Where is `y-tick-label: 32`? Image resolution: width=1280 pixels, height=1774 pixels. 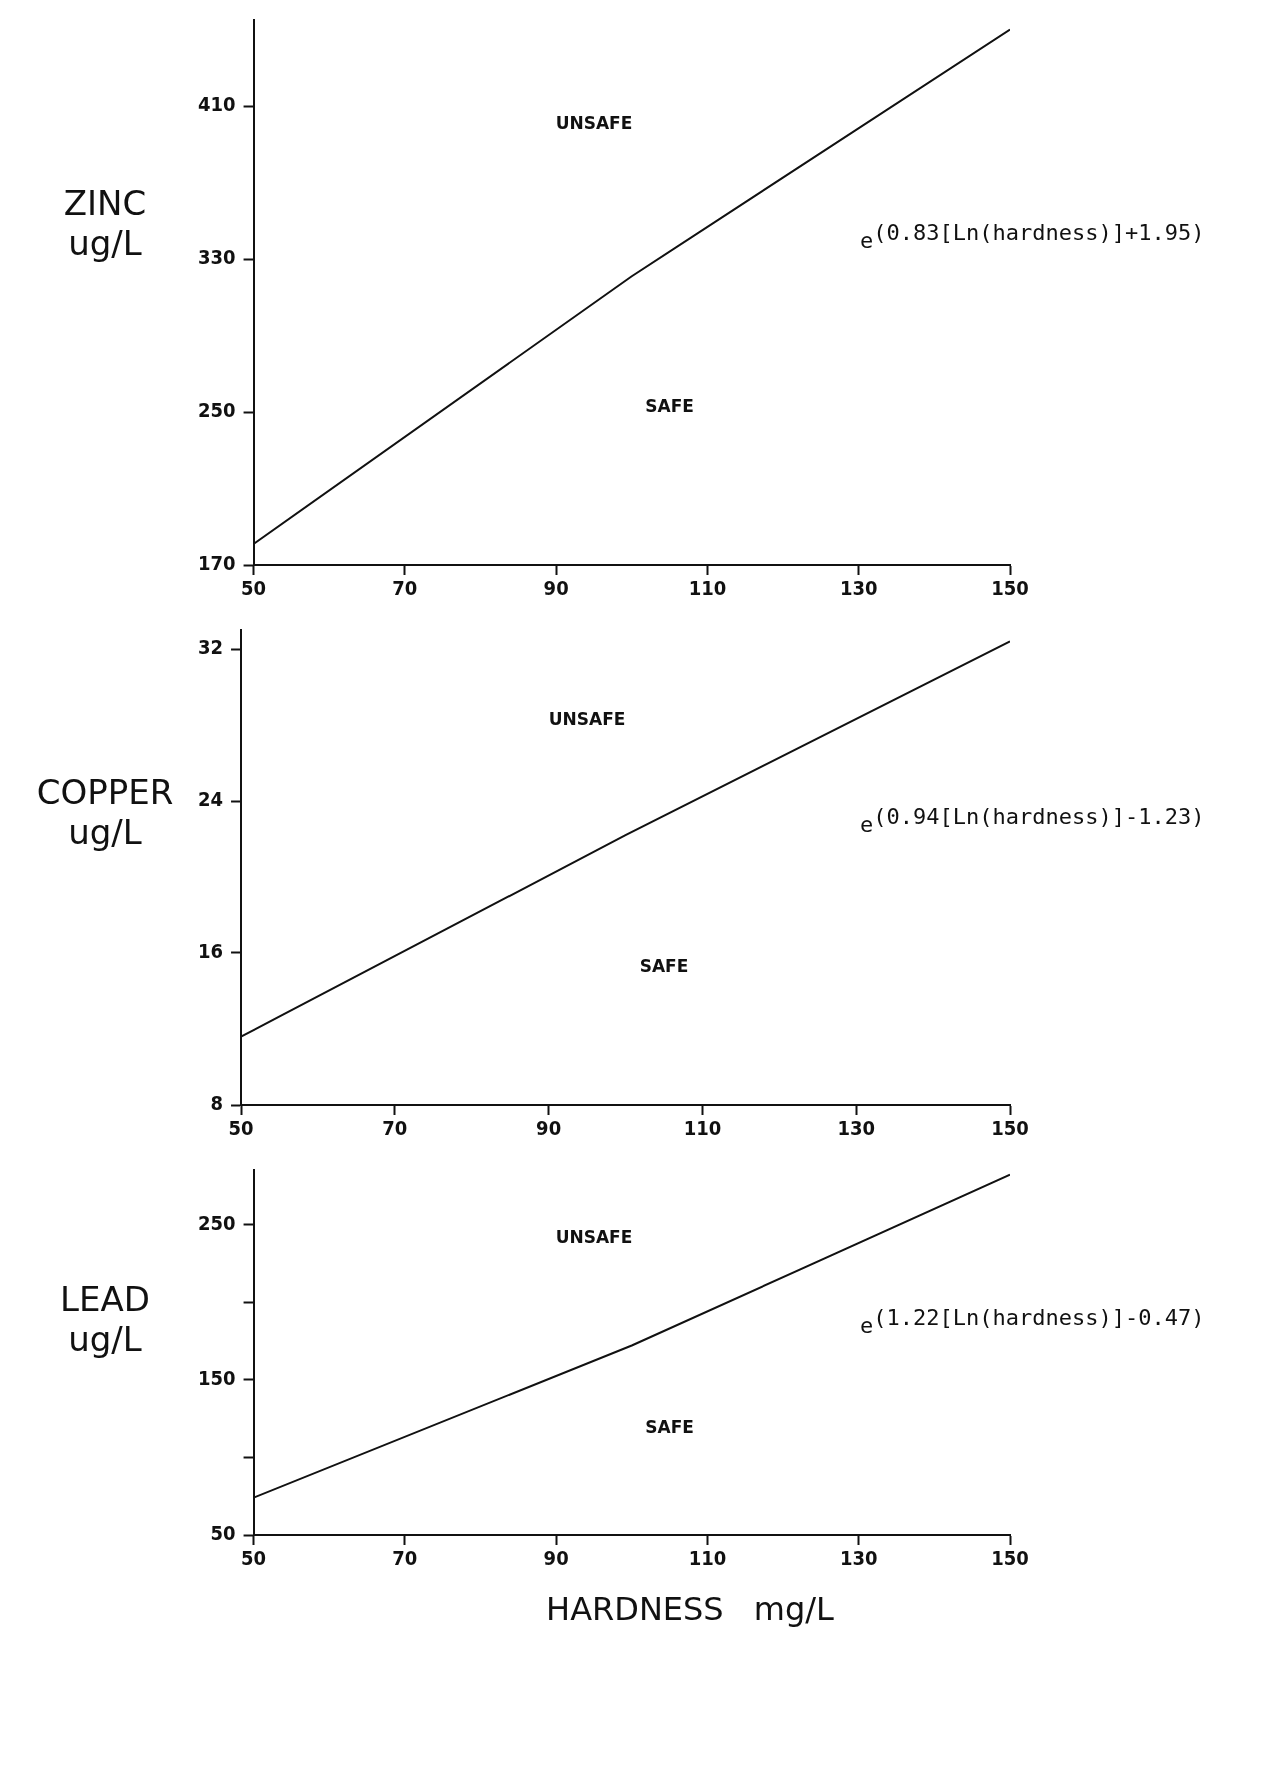
y-tick-label: 32 is located at coordinates (210, 647).